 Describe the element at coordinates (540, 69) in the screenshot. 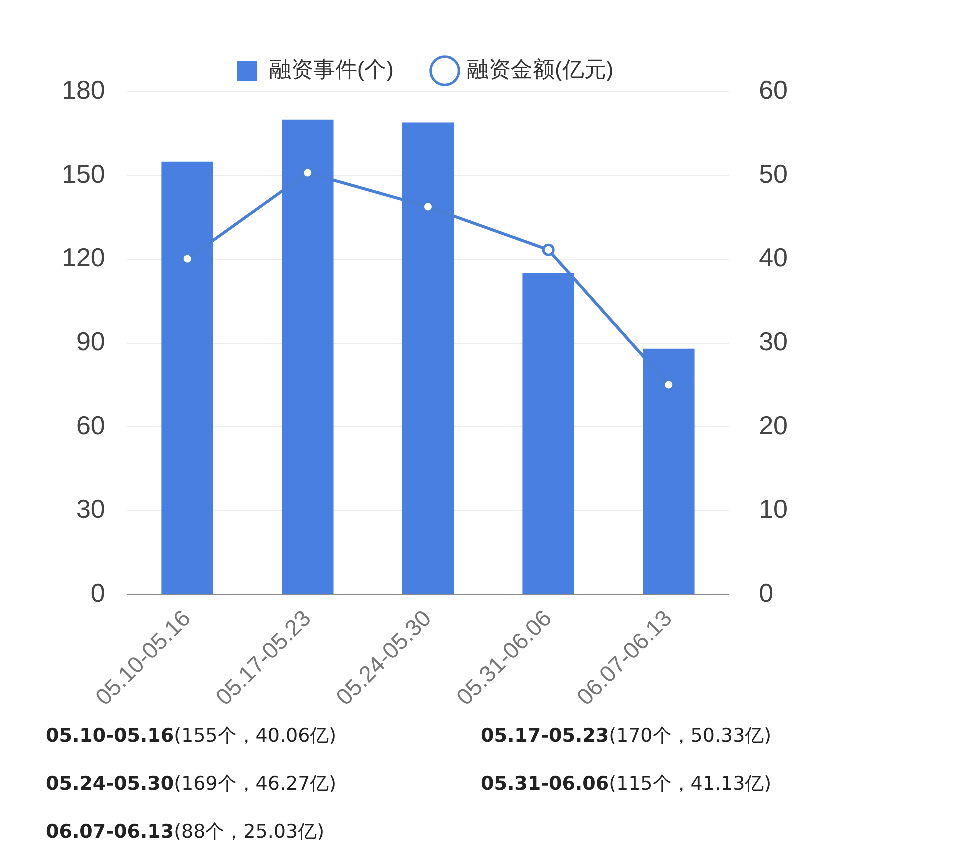

I see `legend-label: 融资金额(亿元)` at that location.